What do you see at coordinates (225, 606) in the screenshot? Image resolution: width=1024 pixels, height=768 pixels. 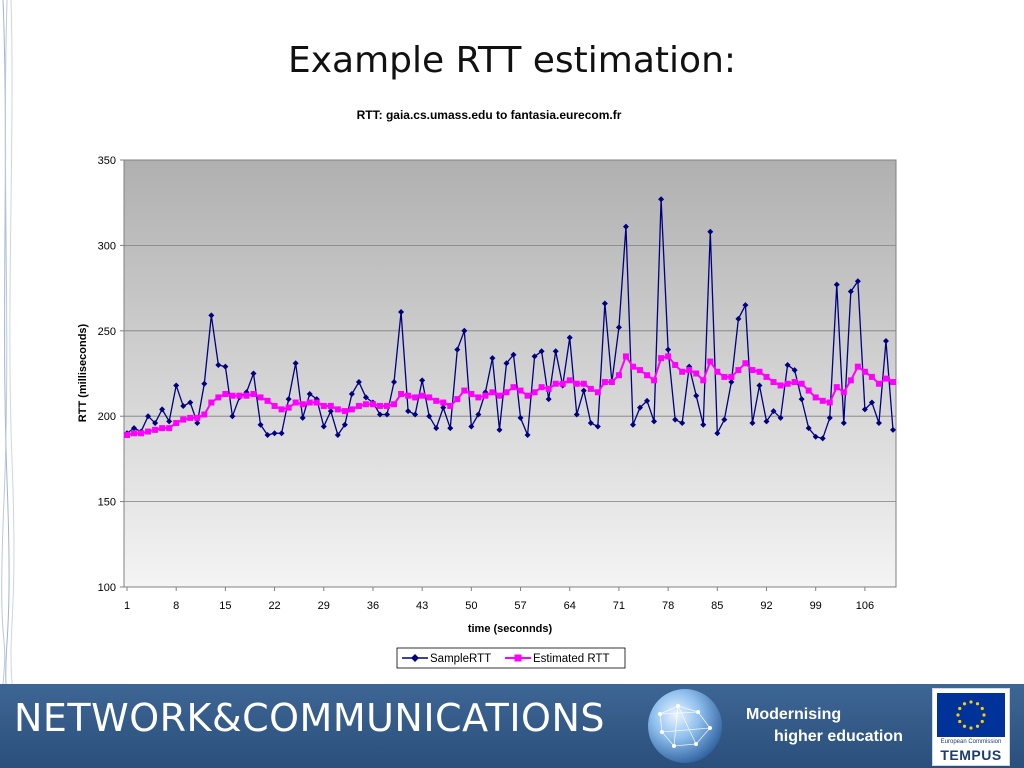 I see `x-tick-label: 15` at bounding box center [225, 606].